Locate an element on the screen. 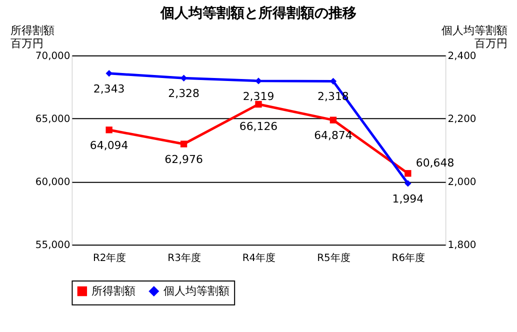 This screenshot has width=517, height=332. x-tick-label: R6年度 is located at coordinates (409, 258).